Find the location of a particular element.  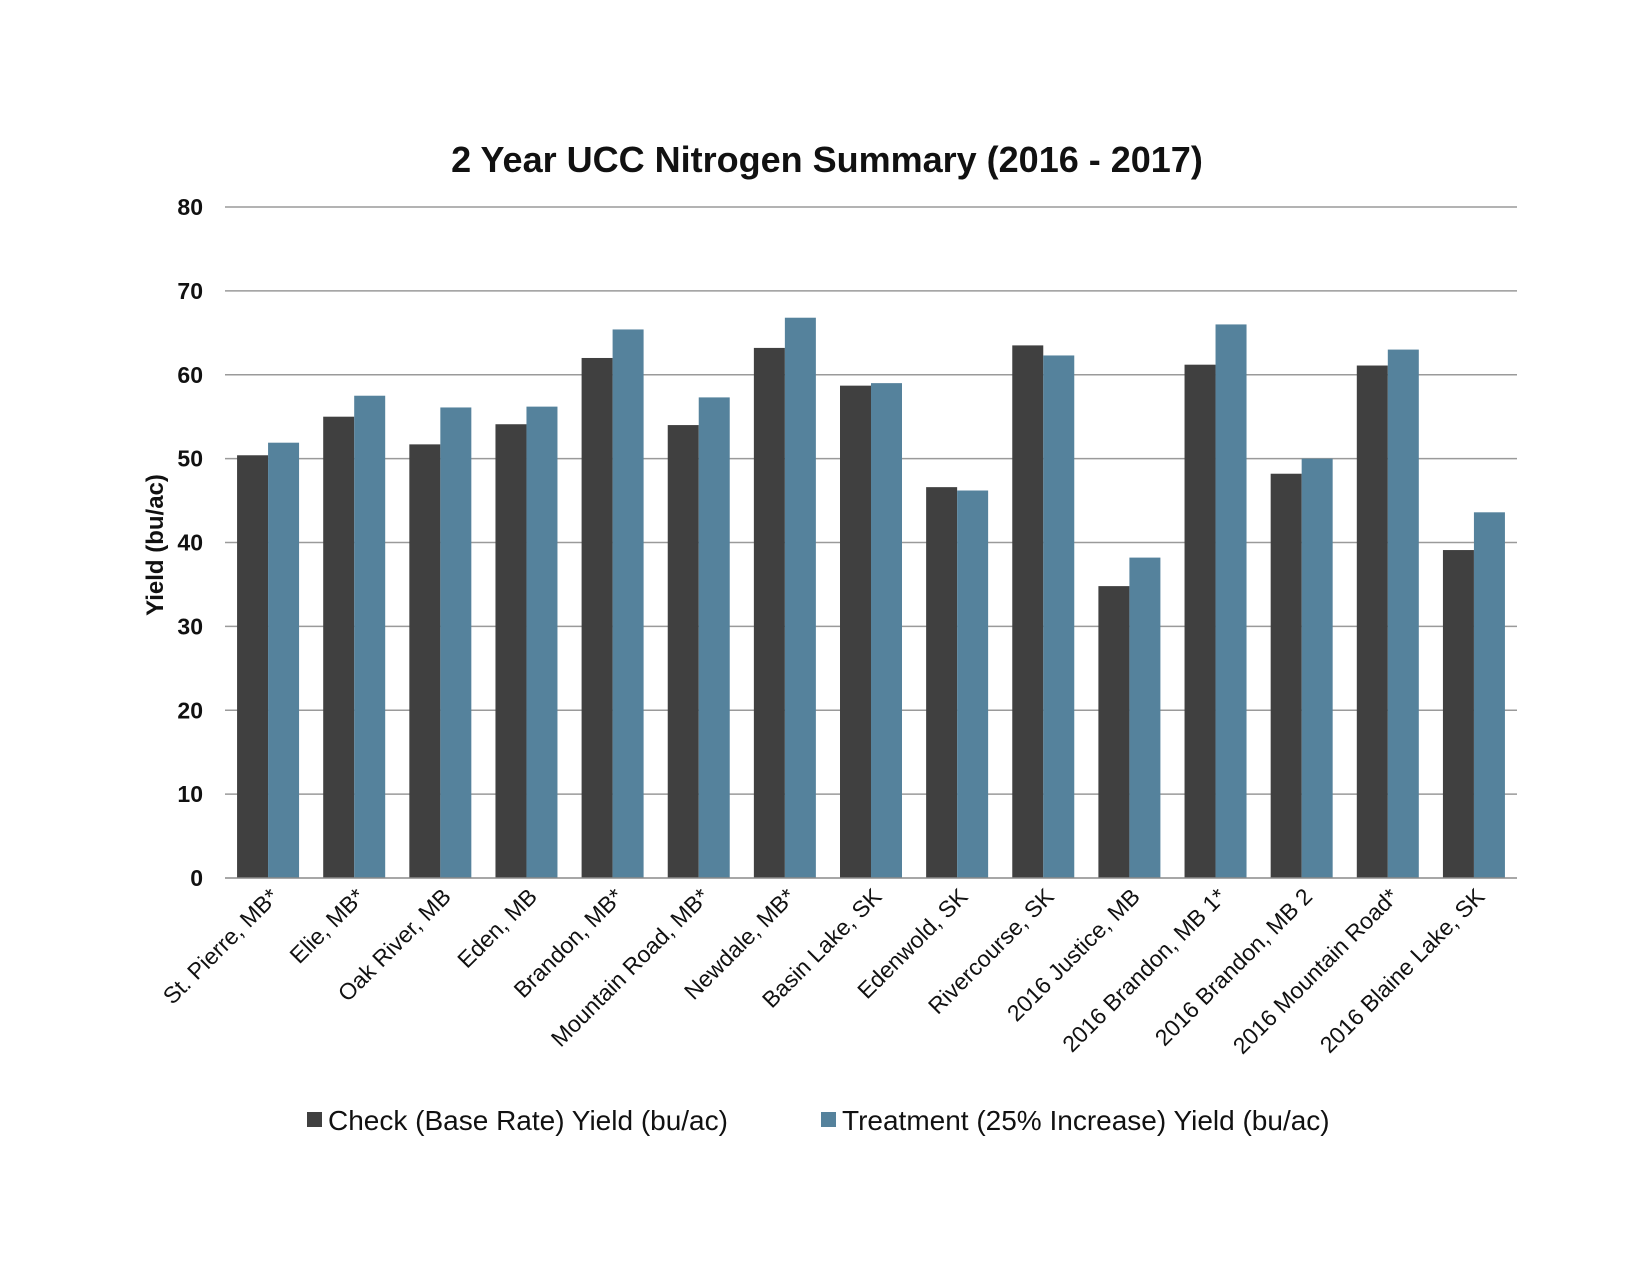

x-tick-label: 2016 Blaine Lake, SK is located at coordinates (1402, 970).